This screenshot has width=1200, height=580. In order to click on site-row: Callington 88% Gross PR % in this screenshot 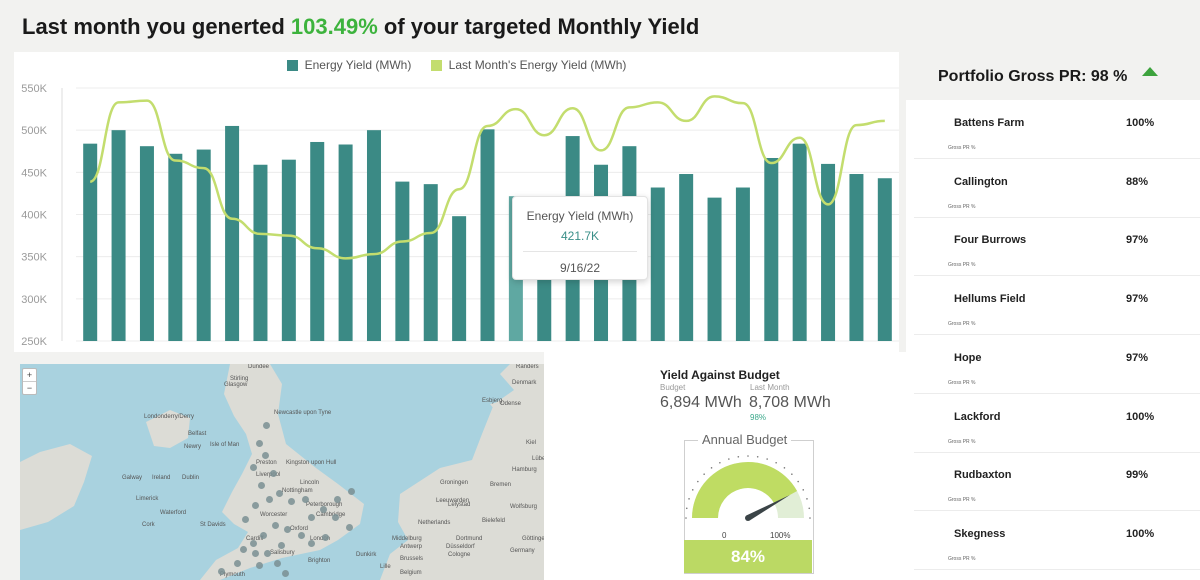, I will do `click(1057, 188)`.